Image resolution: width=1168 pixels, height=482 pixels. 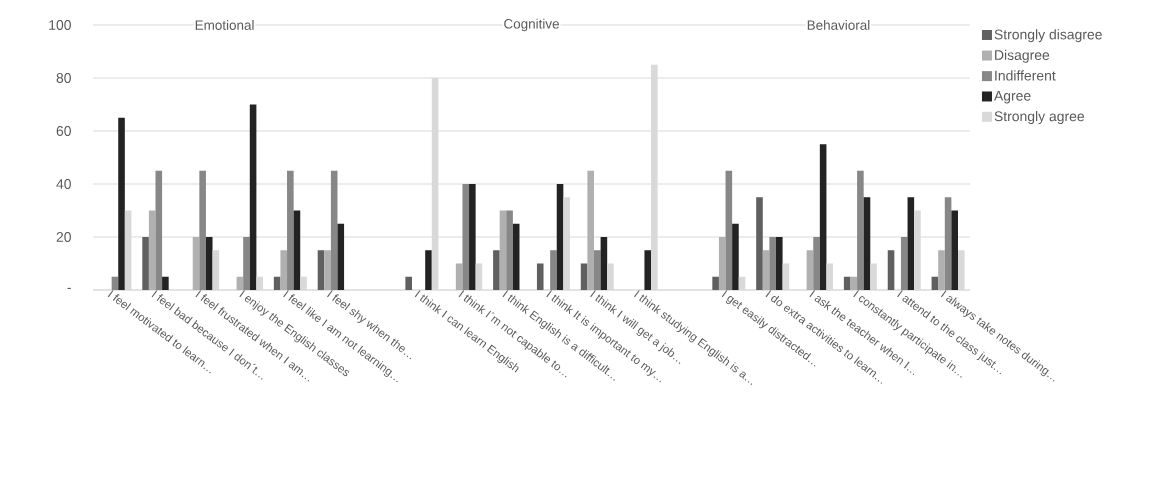 What do you see at coordinates (224, 25) in the screenshot?
I see `annotation: Emotional` at bounding box center [224, 25].